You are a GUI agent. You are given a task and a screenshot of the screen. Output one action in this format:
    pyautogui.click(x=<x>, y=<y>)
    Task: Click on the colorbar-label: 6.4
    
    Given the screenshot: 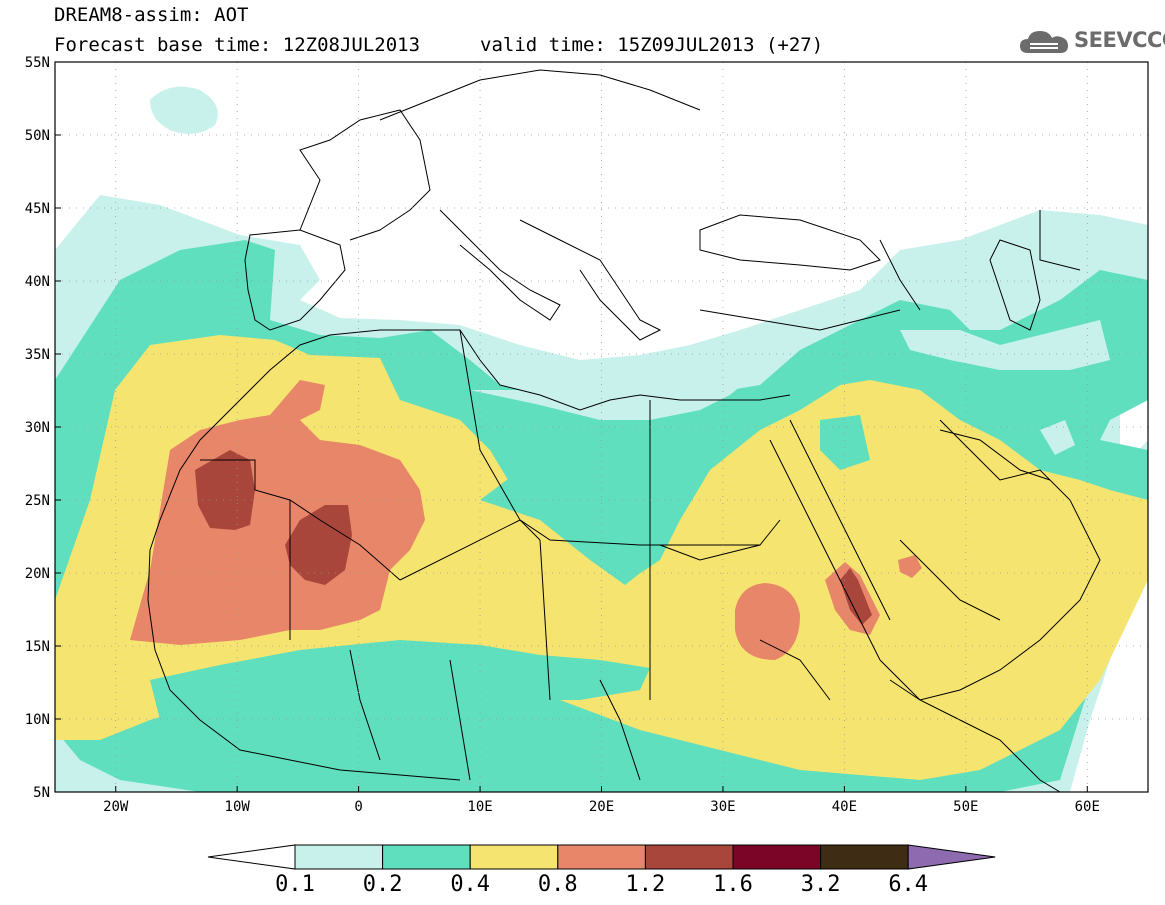 What is the action you would take?
    pyautogui.click(x=908, y=884)
    